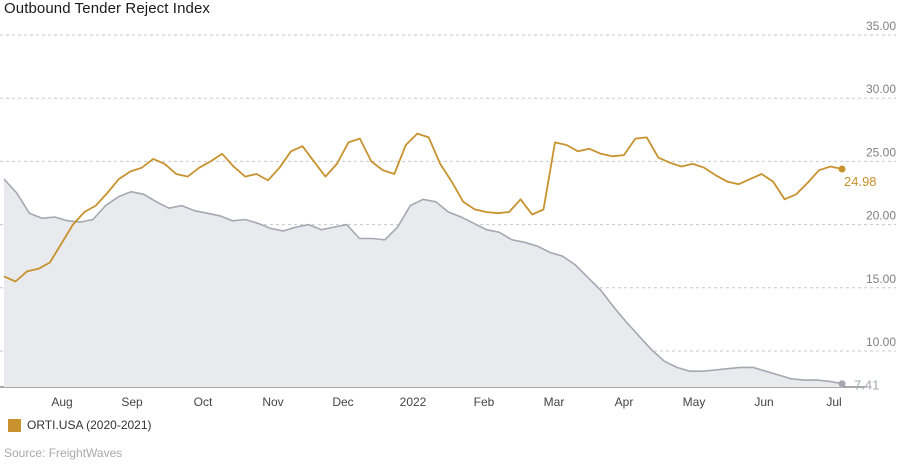 The width and height of the screenshot is (900, 467). What do you see at coordinates (881, 89) in the screenshot?
I see `y-tick-label: 30.00` at bounding box center [881, 89].